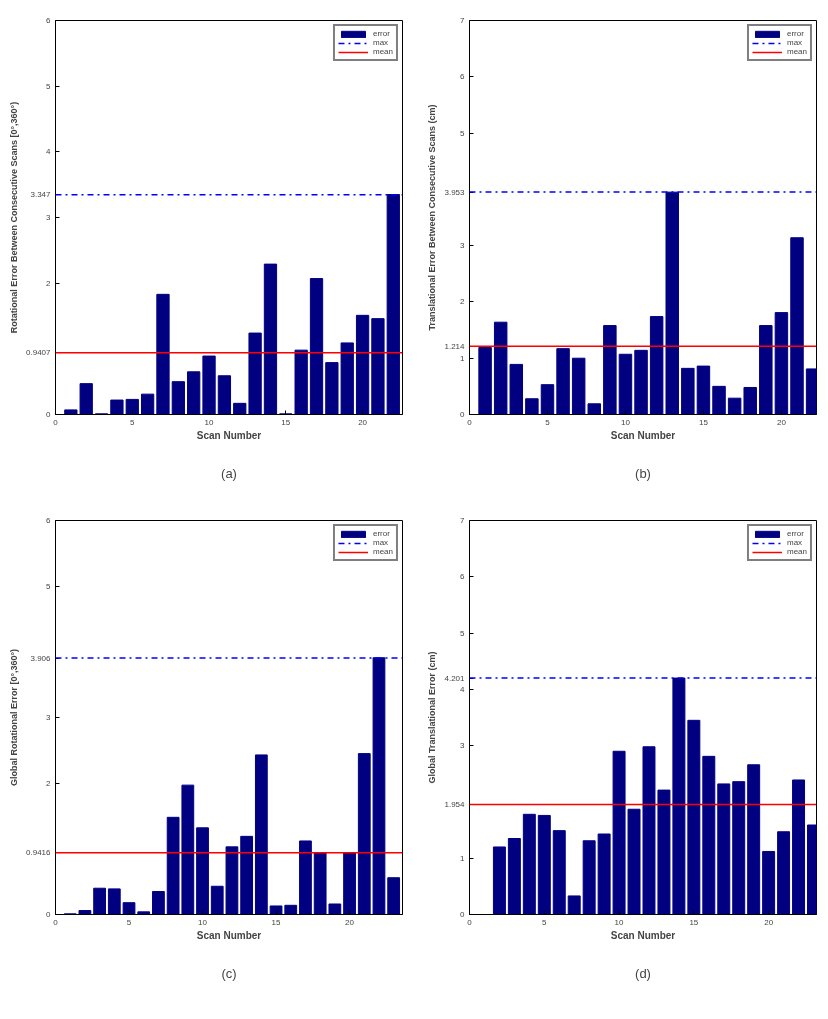 The height and width of the screenshot is (1019, 828). I want to click on y-axis-title: Global Rotational Error [0°,360°), so click(14, 717).